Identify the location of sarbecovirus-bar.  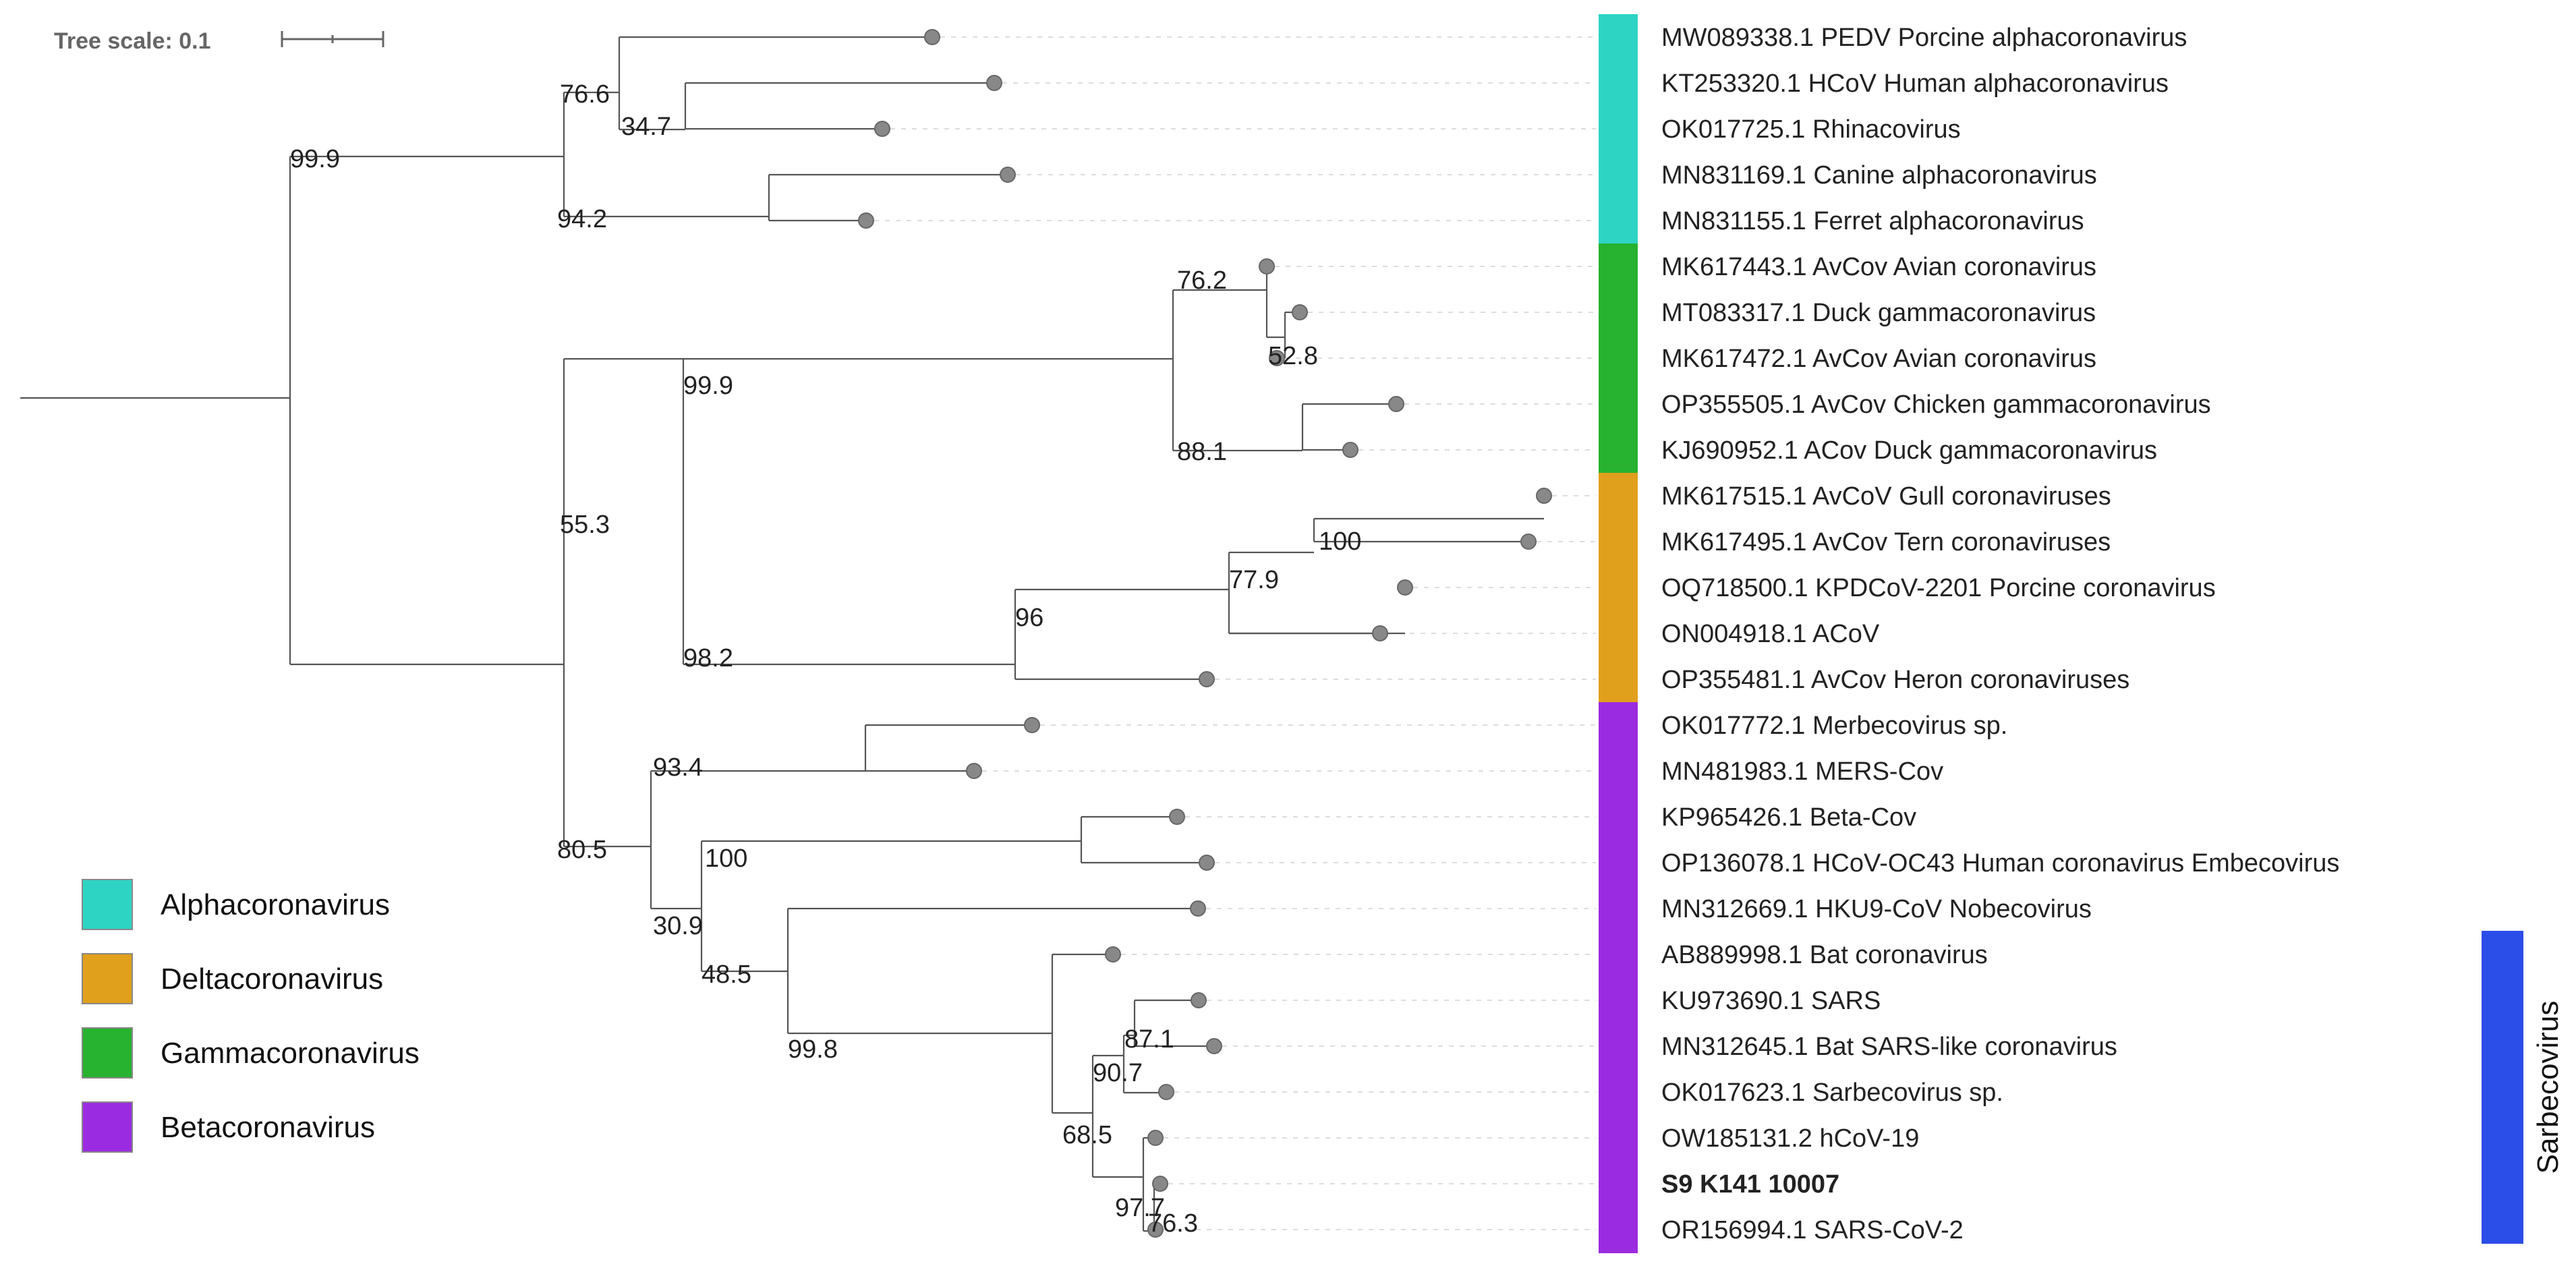
(2502, 1087).